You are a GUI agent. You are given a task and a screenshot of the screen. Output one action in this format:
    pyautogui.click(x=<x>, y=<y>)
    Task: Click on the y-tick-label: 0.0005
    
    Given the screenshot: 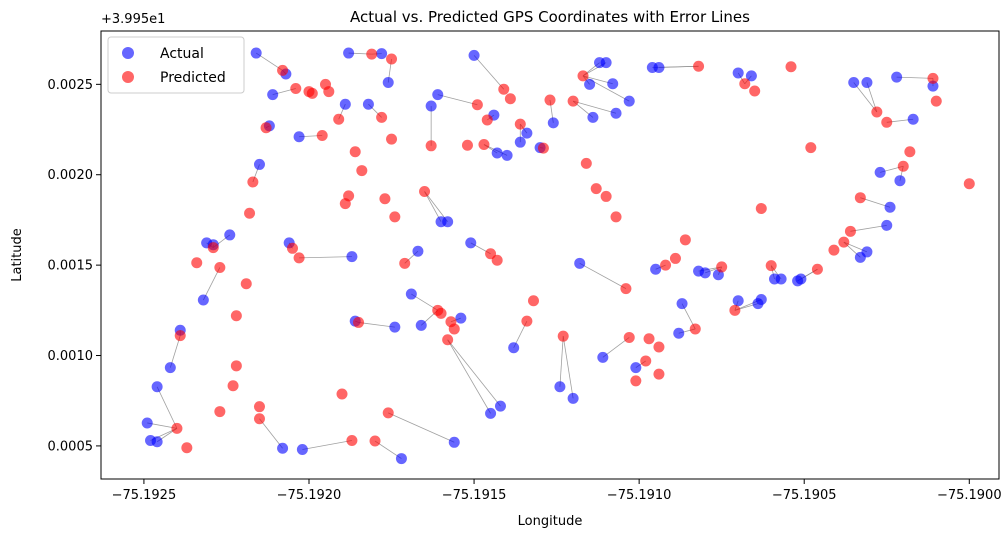 What is the action you would take?
    pyautogui.click(x=71, y=446)
    